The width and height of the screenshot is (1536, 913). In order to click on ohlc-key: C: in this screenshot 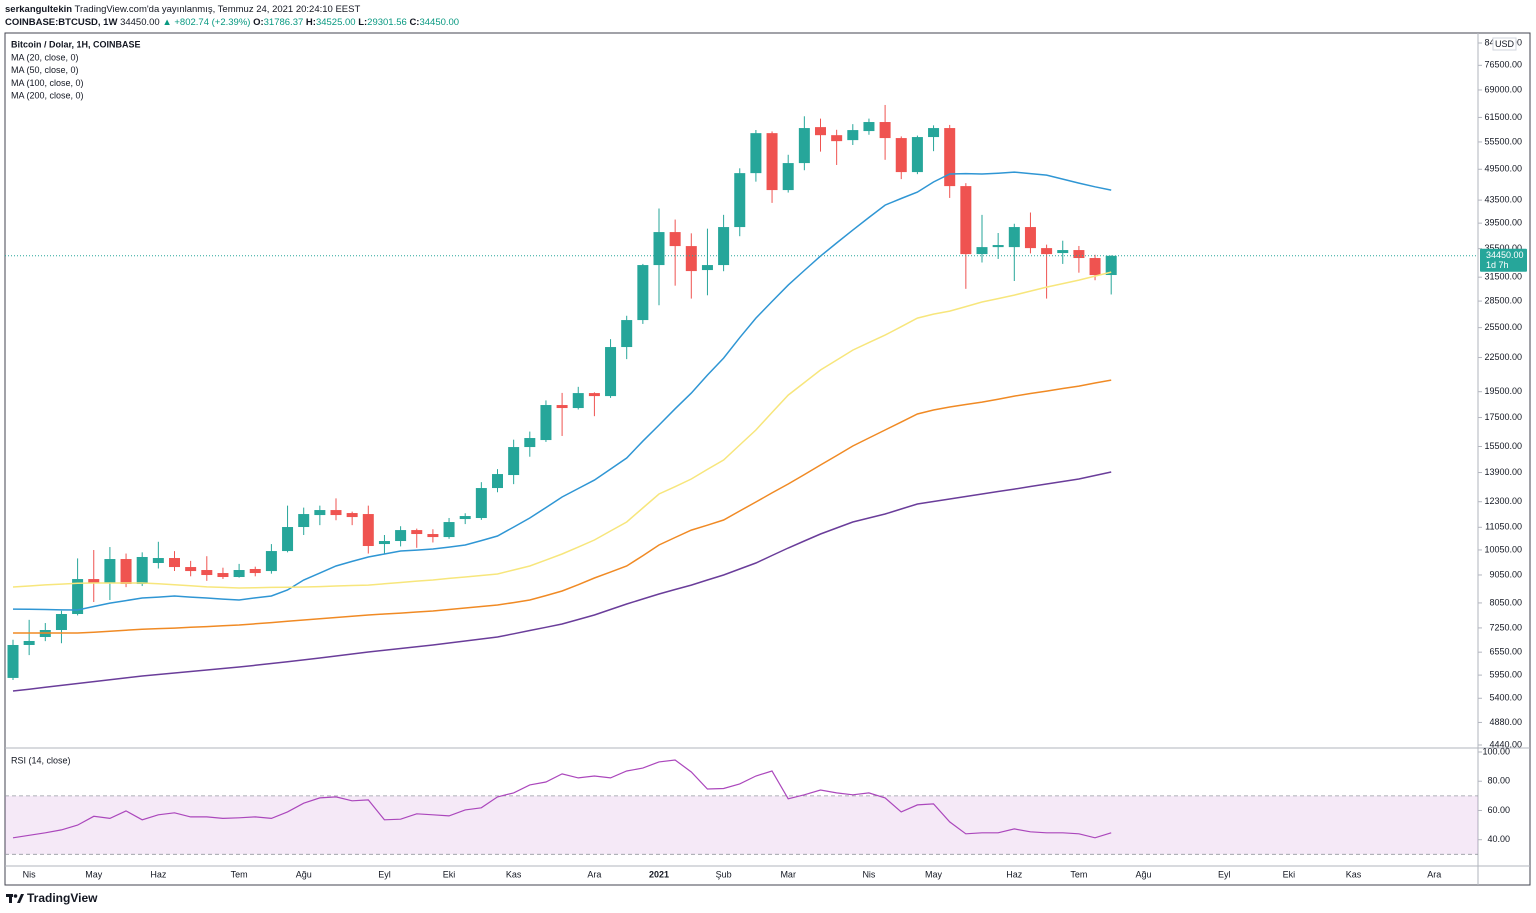, I will do `click(414, 22)`.